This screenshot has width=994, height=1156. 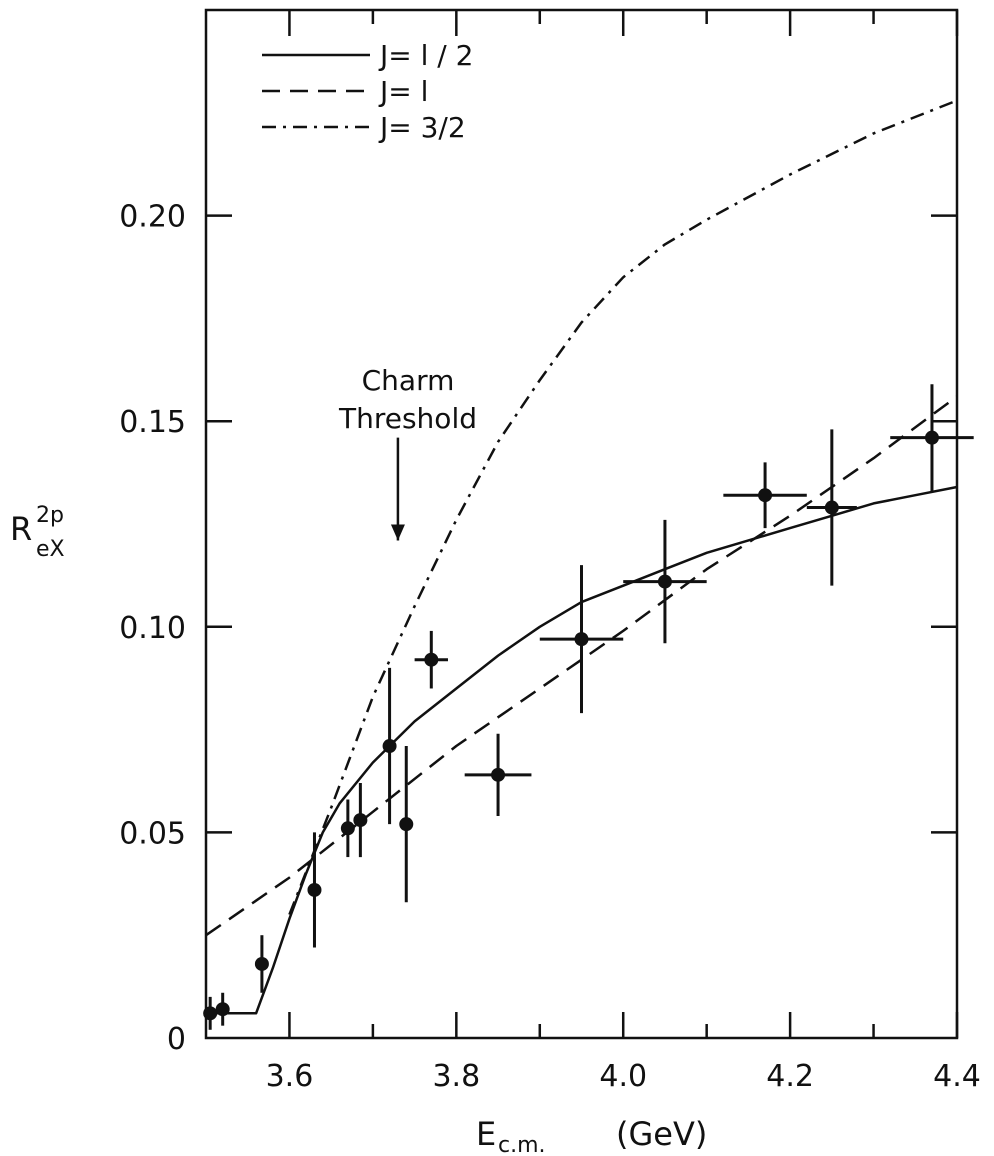 I want to click on y-tick-label: 0.15, so click(x=152, y=422).